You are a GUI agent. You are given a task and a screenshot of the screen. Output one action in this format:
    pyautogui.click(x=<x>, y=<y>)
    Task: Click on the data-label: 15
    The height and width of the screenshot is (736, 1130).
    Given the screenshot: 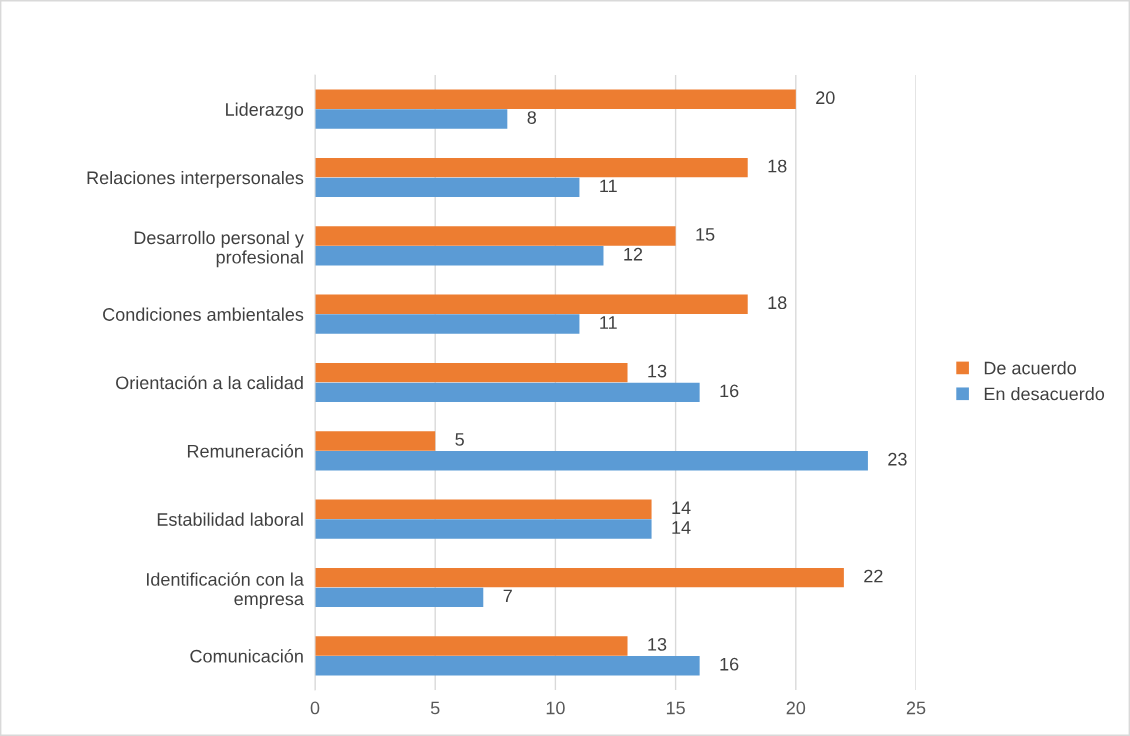 What is the action you would take?
    pyautogui.click(x=705, y=234)
    